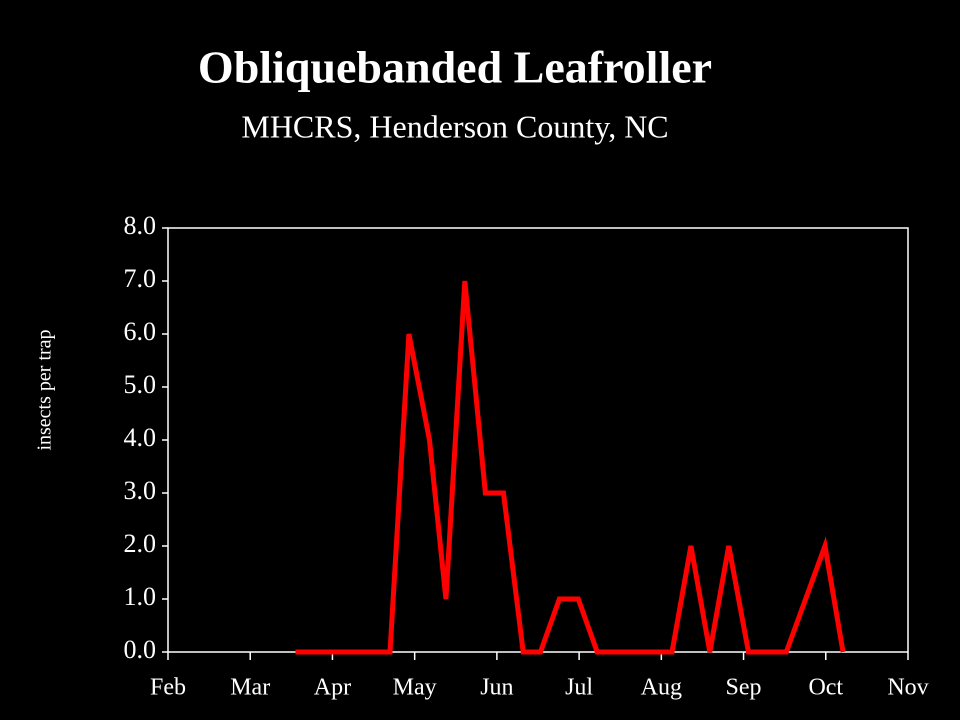  What do you see at coordinates (415, 688) in the screenshot?
I see `x-tick-label: May` at bounding box center [415, 688].